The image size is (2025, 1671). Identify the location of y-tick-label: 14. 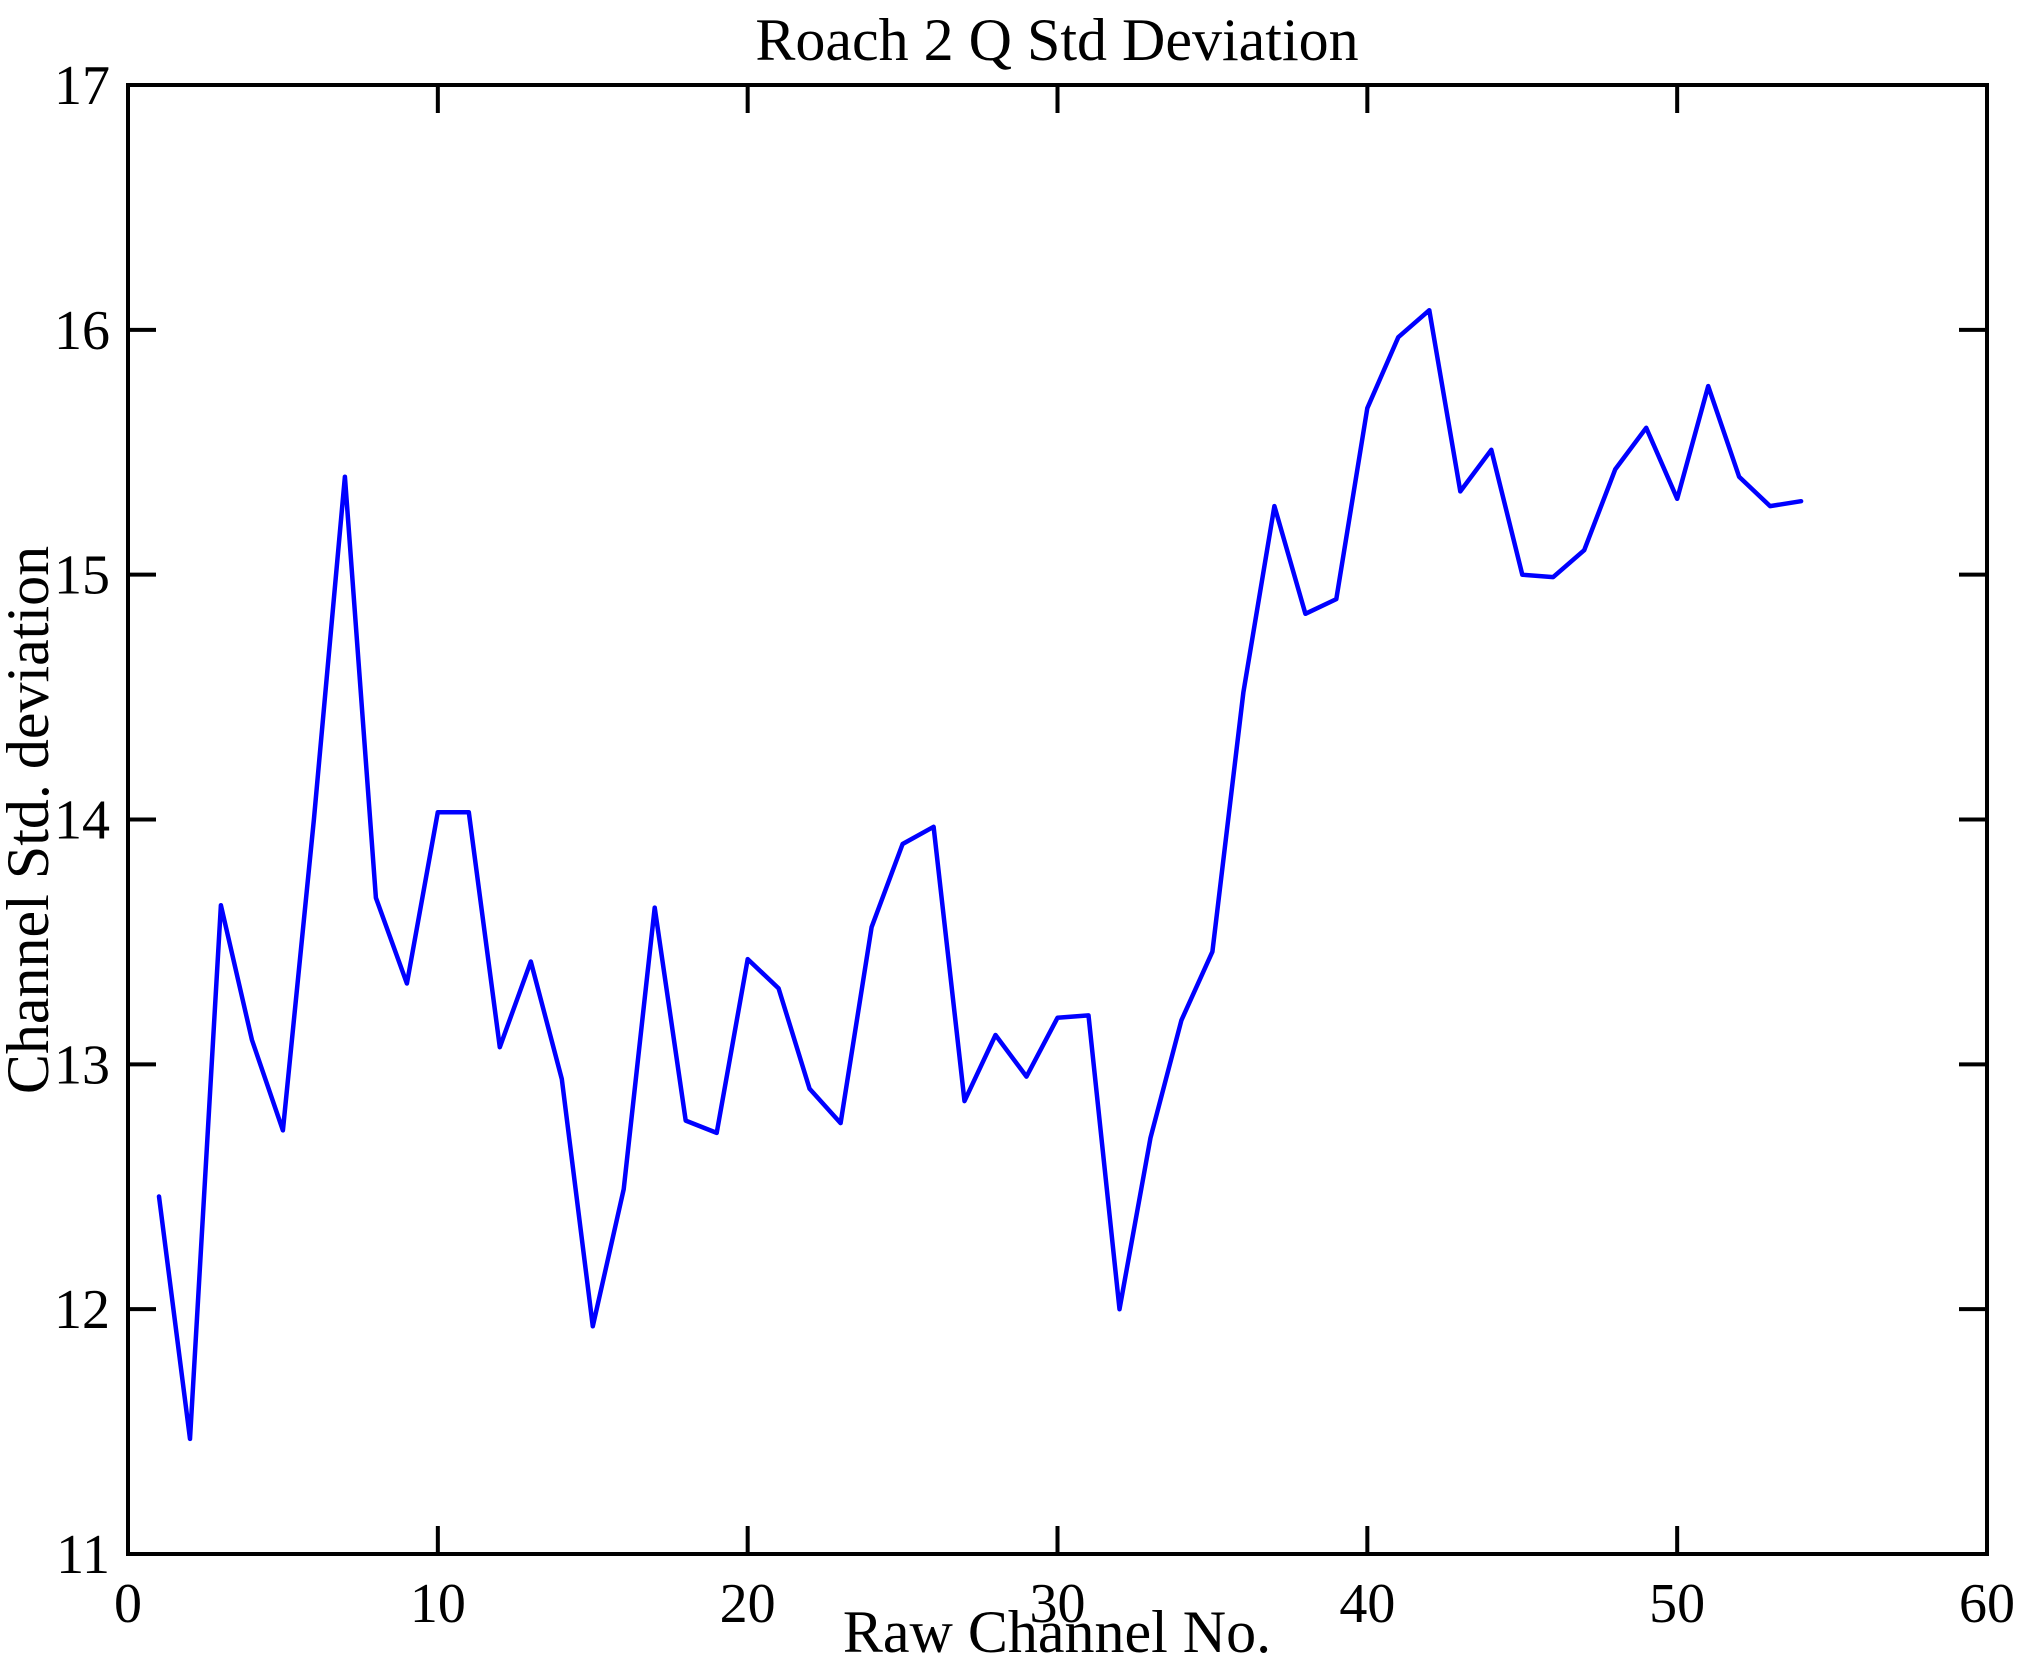
(82, 821).